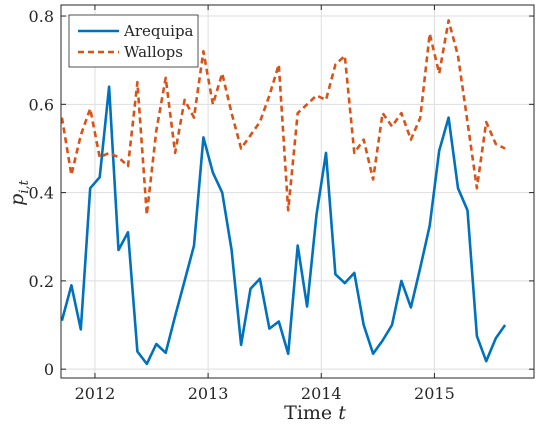 The width and height of the screenshot is (540, 433). Describe the element at coordinates (41, 281) in the screenshot. I see `y-tick-label-1: 0.2` at that location.